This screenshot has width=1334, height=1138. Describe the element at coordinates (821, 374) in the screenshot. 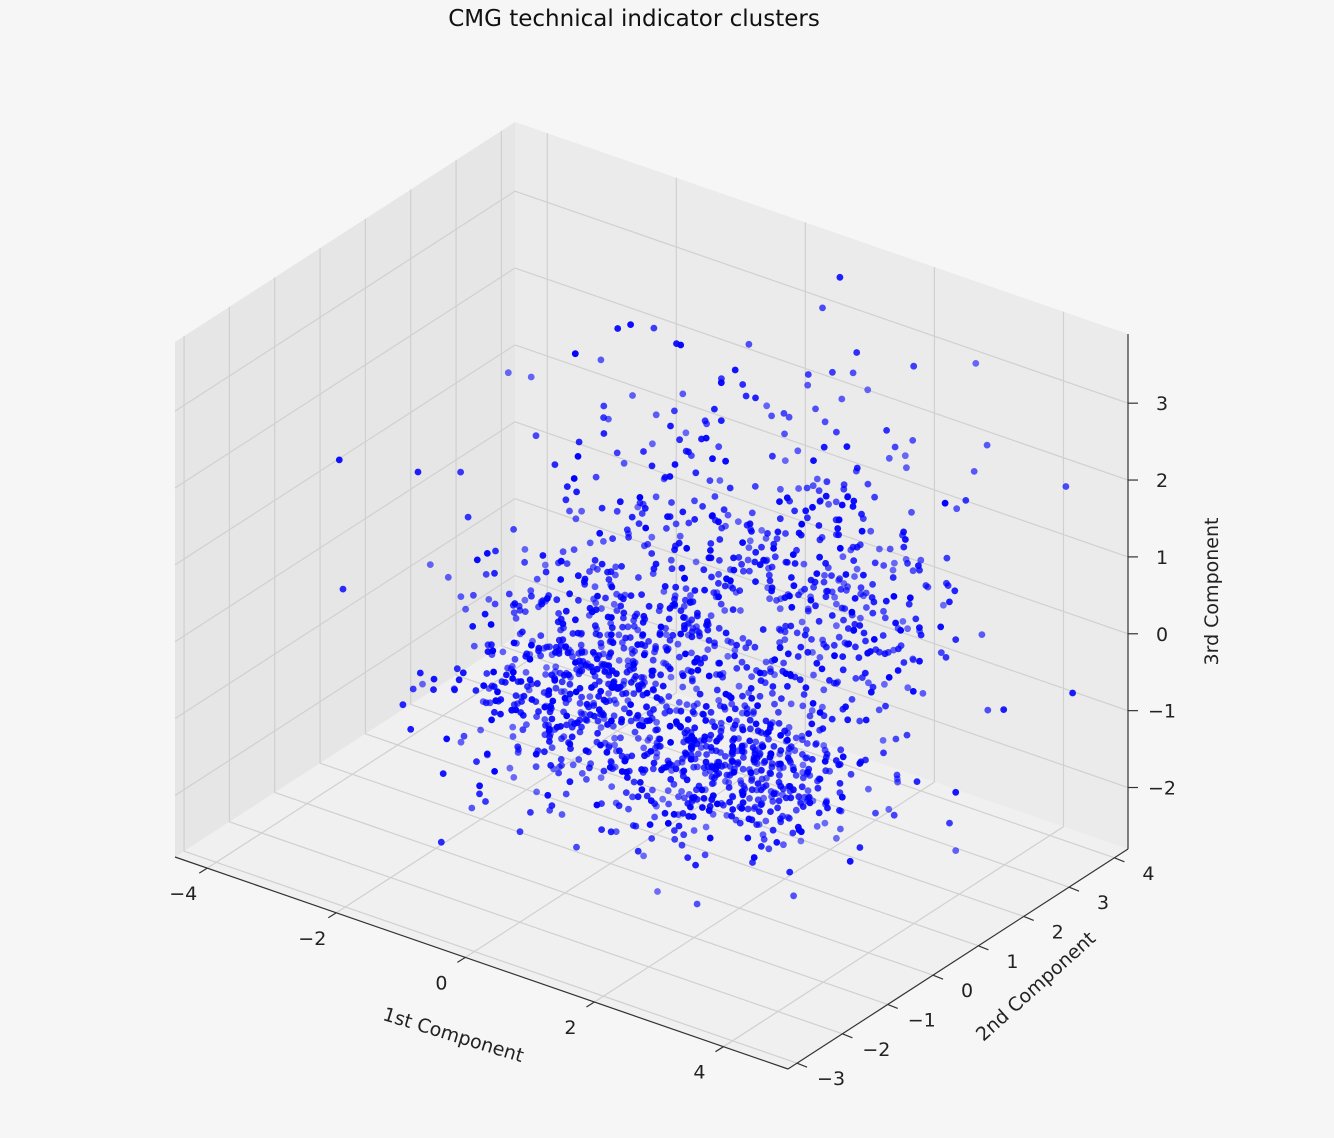

I see `grid-z-back` at that location.